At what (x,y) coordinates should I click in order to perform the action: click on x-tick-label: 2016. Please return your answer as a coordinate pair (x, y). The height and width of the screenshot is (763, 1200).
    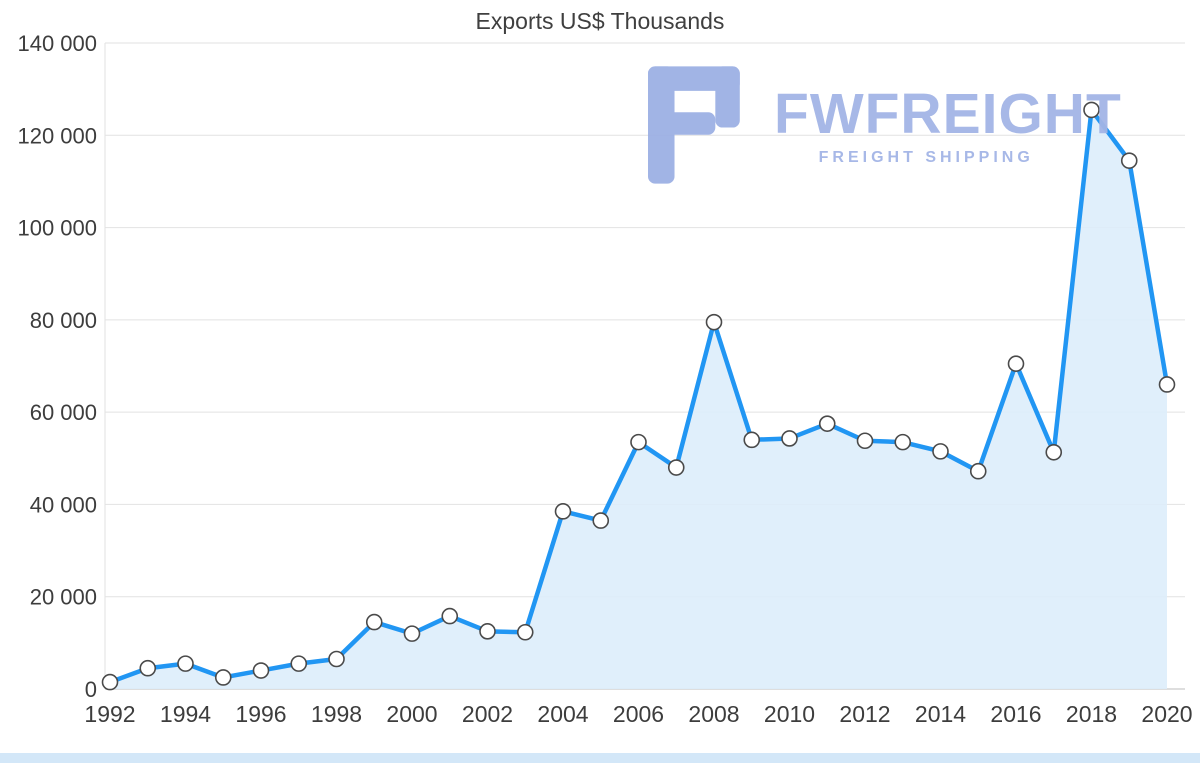
    Looking at the image, I should click on (1015, 714).